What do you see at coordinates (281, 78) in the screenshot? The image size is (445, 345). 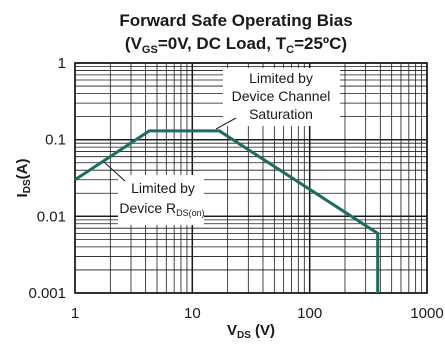 I see `annotation-line-limited-by-1: Limited by` at bounding box center [281, 78].